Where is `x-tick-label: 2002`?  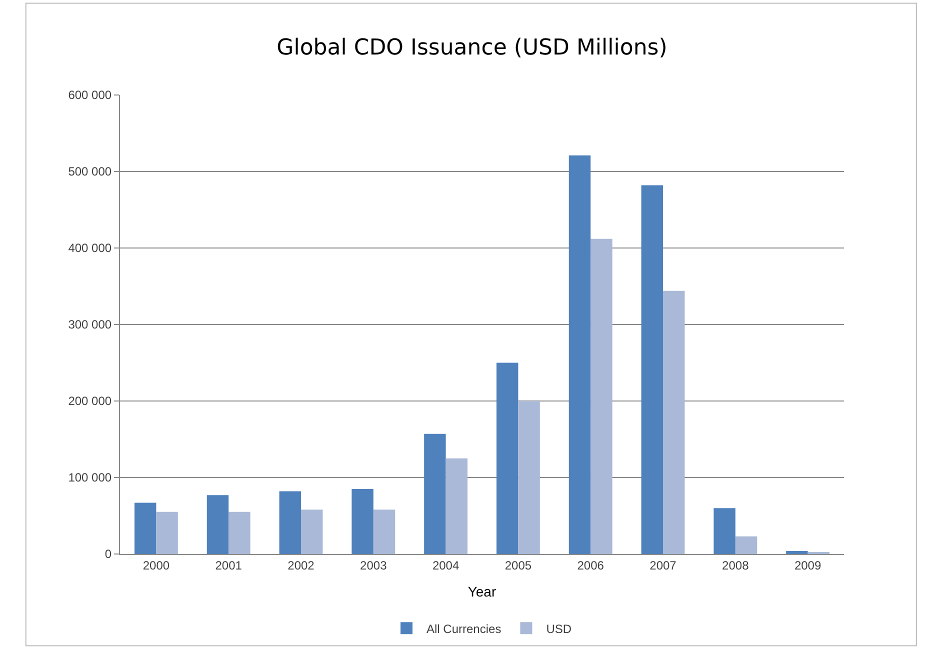 x-tick-label: 2002 is located at coordinates (301, 565).